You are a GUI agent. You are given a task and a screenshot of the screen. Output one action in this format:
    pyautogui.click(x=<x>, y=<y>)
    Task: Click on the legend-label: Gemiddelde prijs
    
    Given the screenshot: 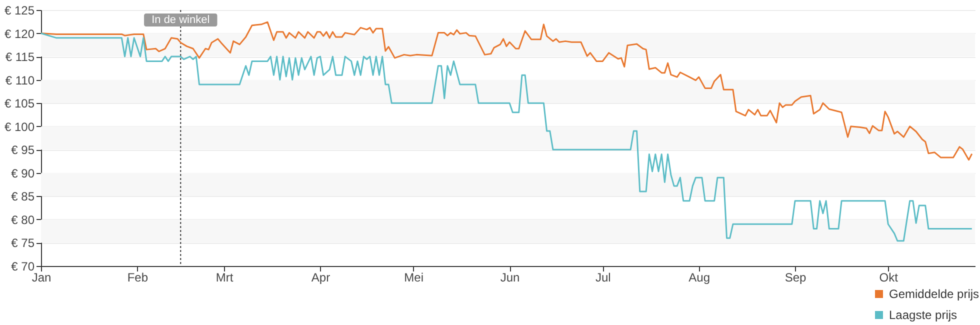 What is the action you would take?
    pyautogui.click(x=934, y=294)
    